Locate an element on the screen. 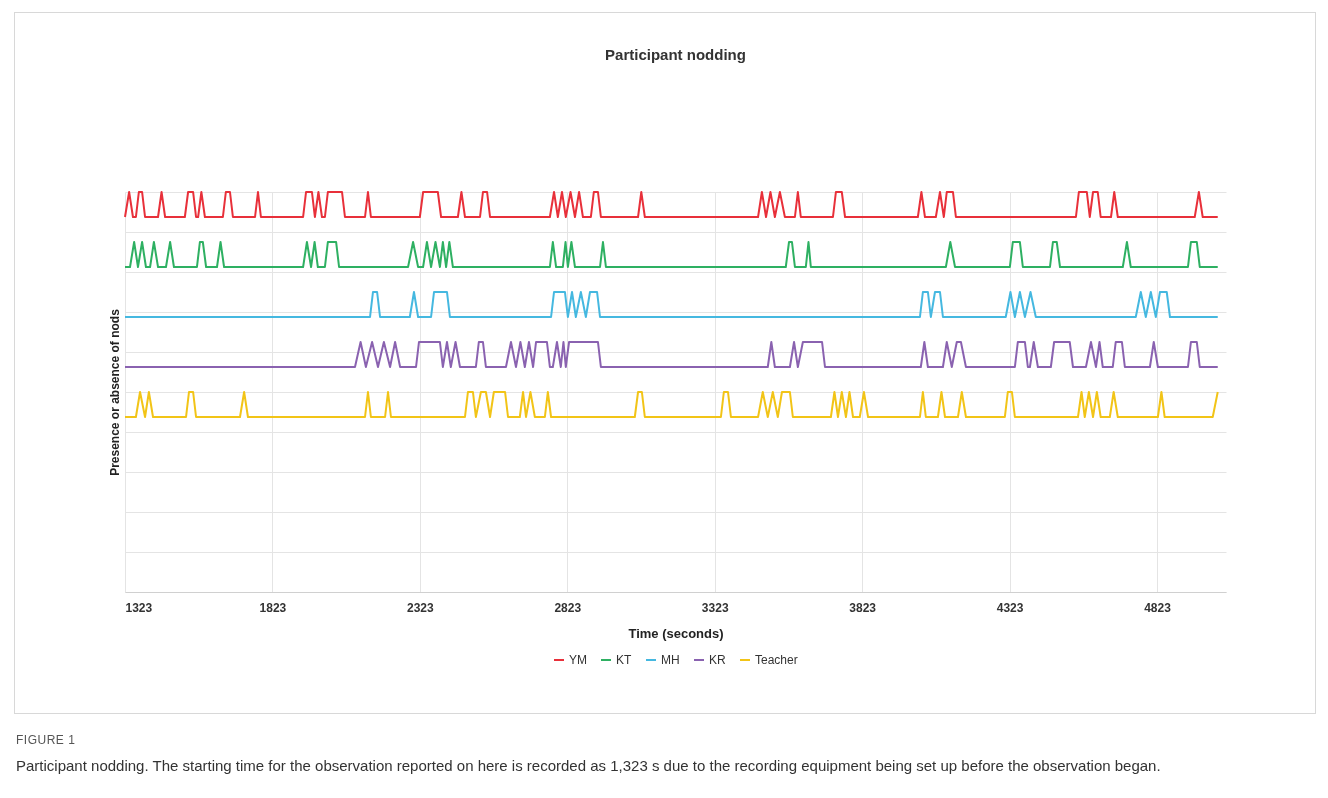 Image resolution: width=1328 pixels, height=798 pixels. legend-label: MH is located at coordinates (670, 660).